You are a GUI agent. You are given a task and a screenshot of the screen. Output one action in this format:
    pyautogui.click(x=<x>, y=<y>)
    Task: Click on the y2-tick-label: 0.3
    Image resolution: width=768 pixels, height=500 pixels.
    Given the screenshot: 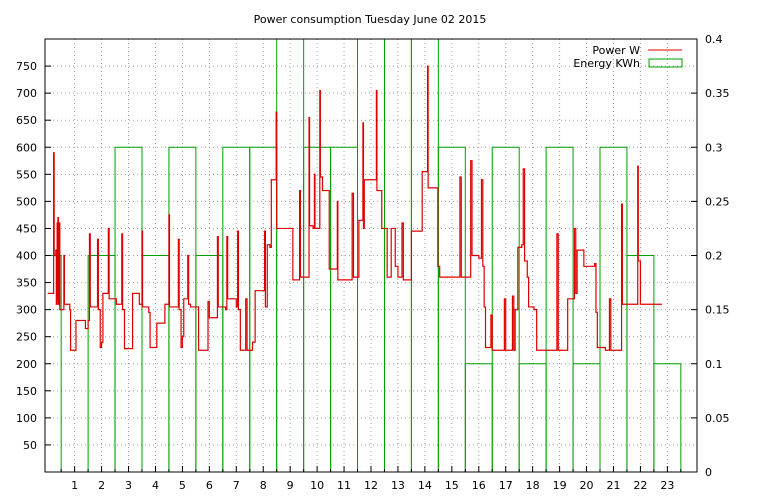 What is the action you would take?
    pyautogui.click(x=714, y=147)
    